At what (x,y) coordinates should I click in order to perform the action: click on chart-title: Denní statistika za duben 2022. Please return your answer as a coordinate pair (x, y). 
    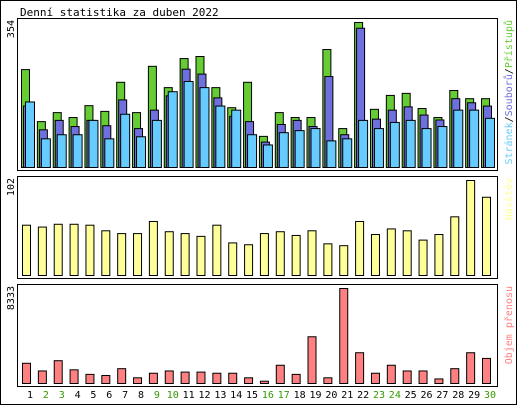
    Looking at the image, I should click on (119, 12).